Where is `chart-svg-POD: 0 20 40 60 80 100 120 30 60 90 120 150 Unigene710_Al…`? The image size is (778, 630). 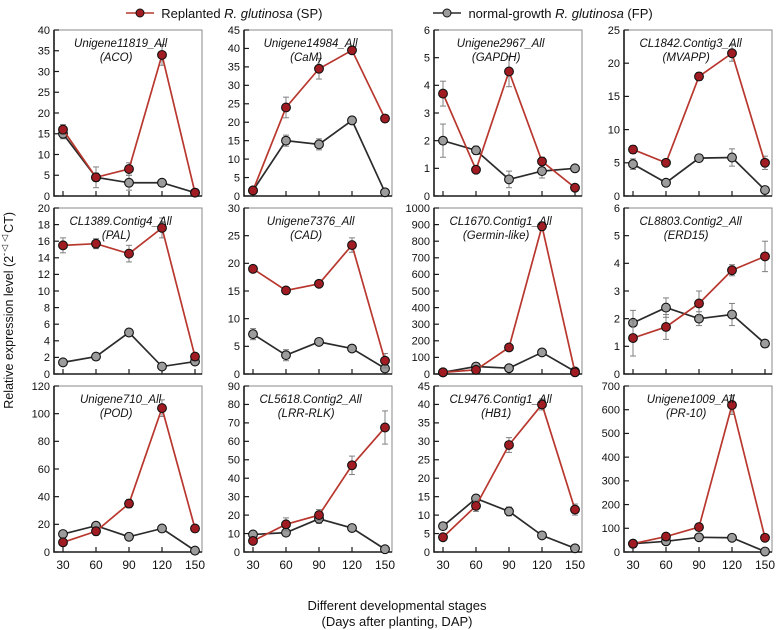 chart-svg-POD: 0 20 40 60 80 100 120 30 60 90 120 150 Unigene710_Al… is located at coordinates (119, 476).